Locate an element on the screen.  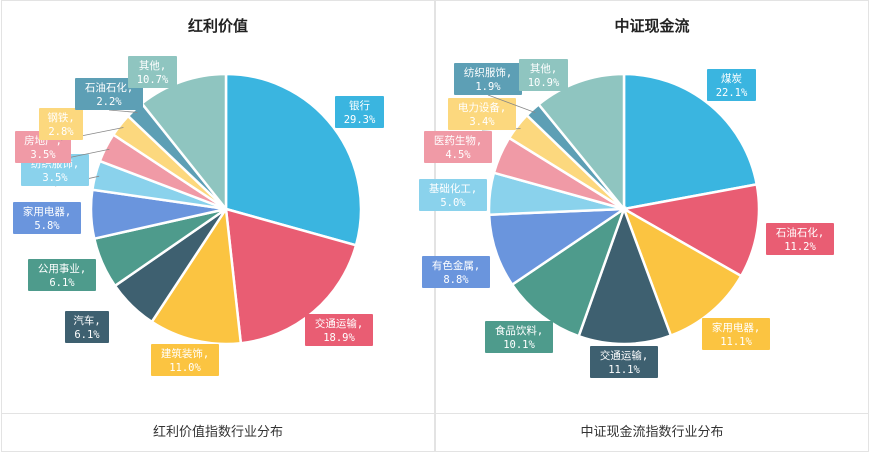
slice-value: 11.0% is located at coordinates (185, 368).